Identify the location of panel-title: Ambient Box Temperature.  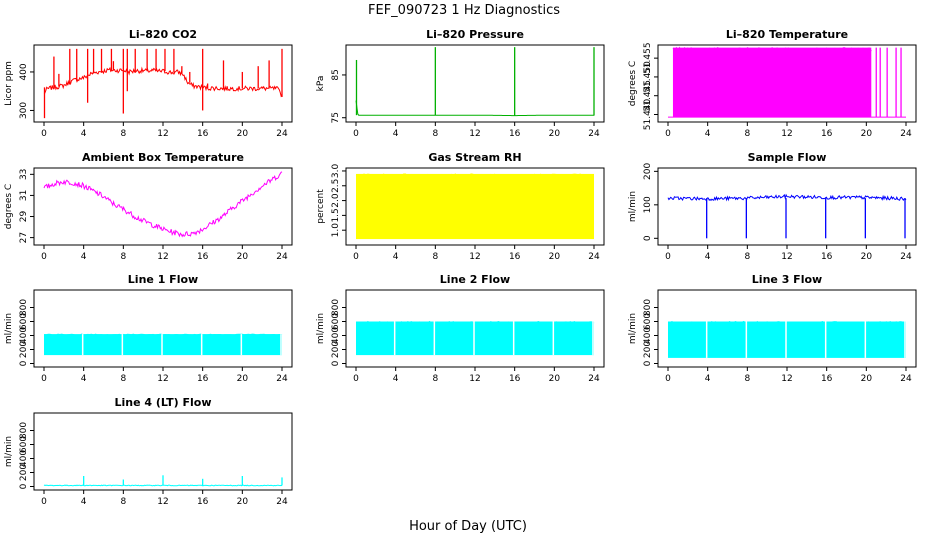
(163, 157).